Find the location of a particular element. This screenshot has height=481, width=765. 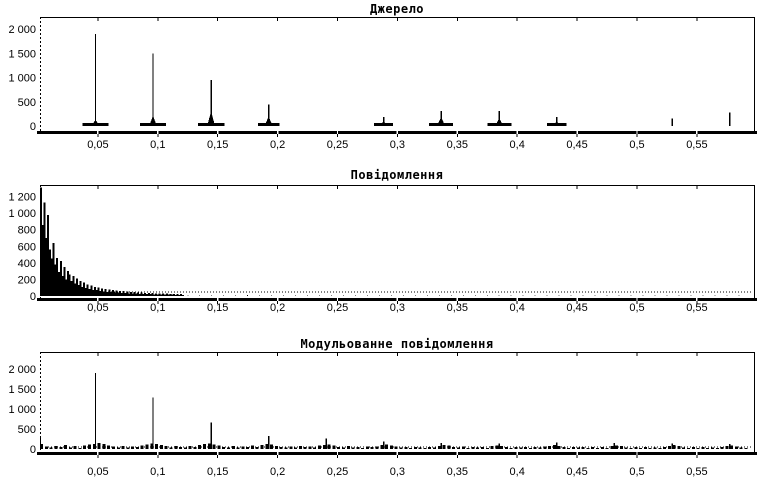

chart-title-message: Повідомлення is located at coordinates (397, 175).